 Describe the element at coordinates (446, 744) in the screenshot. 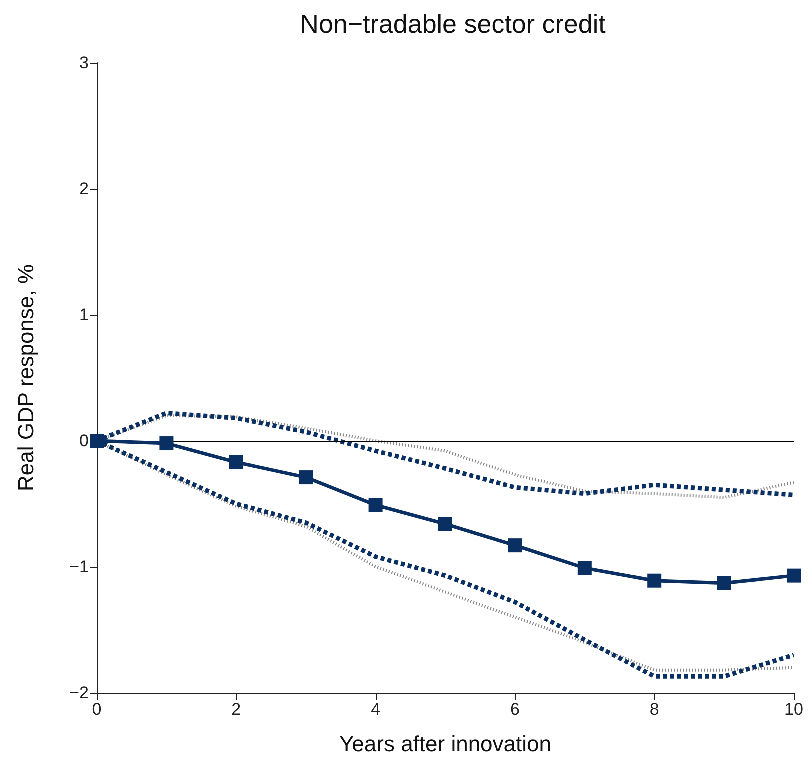

I see `x-axis-title: Years after innovation` at that location.